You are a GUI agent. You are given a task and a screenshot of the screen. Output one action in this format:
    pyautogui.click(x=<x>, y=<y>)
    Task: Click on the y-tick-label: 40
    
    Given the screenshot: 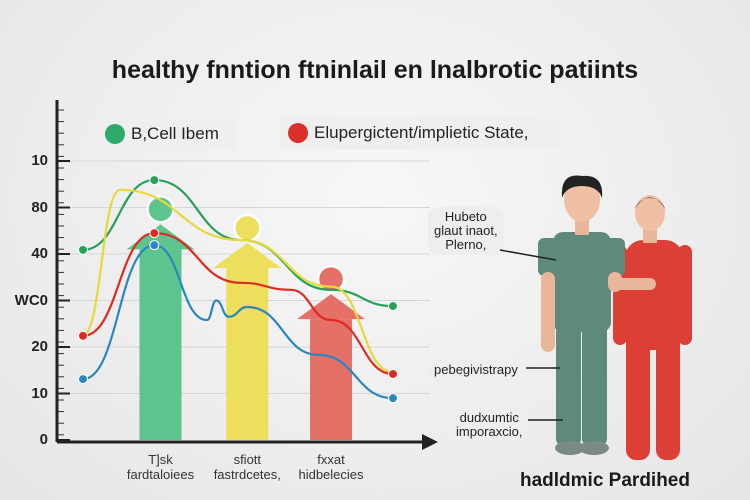 What is the action you would take?
    pyautogui.click(x=39, y=253)
    